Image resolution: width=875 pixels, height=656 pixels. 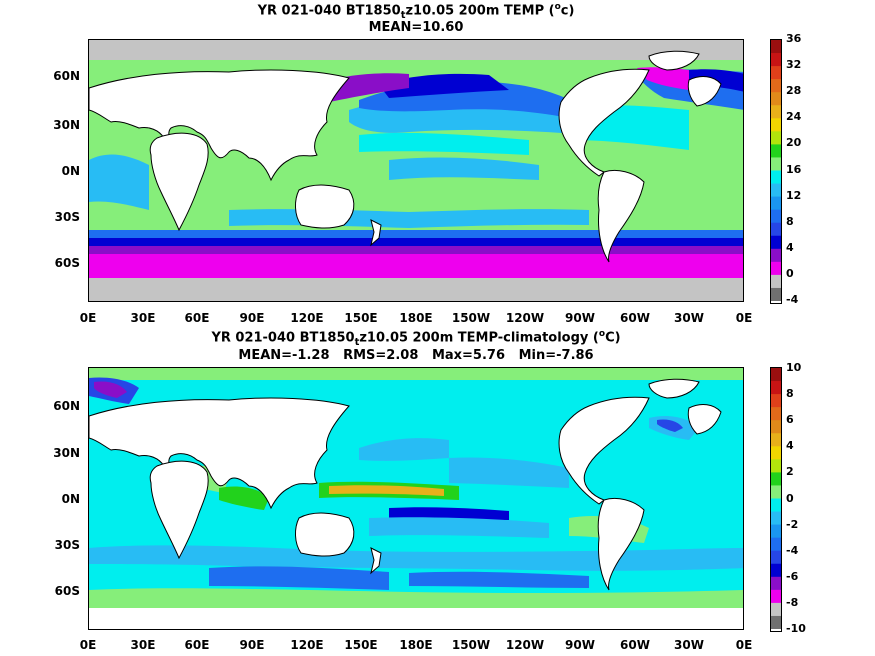 I want to click on panel2-title-unit: C), so click(x=613, y=338).